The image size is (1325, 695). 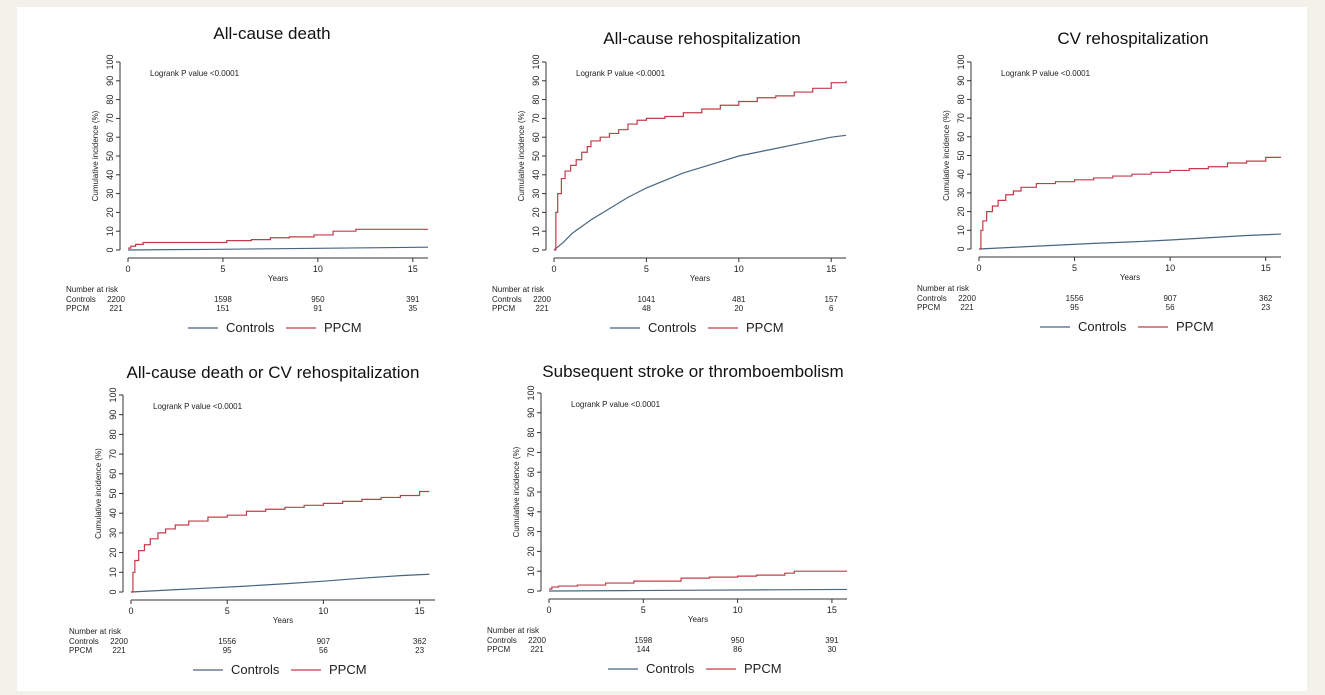 I want to click on panel-1-series-controls, so click(x=278, y=248).